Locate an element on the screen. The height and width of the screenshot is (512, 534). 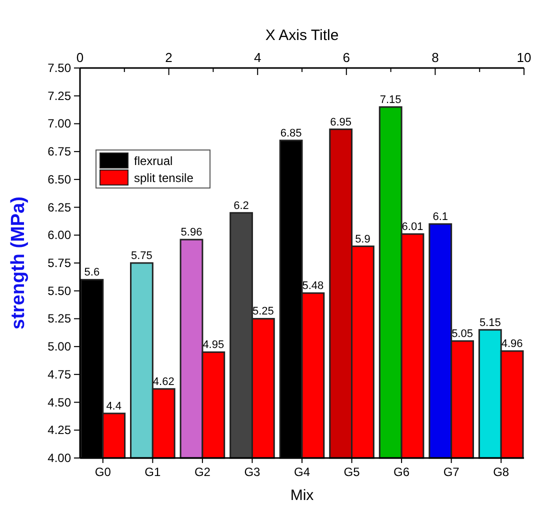
x-tick-label: G5 is located at coordinates (352, 472).